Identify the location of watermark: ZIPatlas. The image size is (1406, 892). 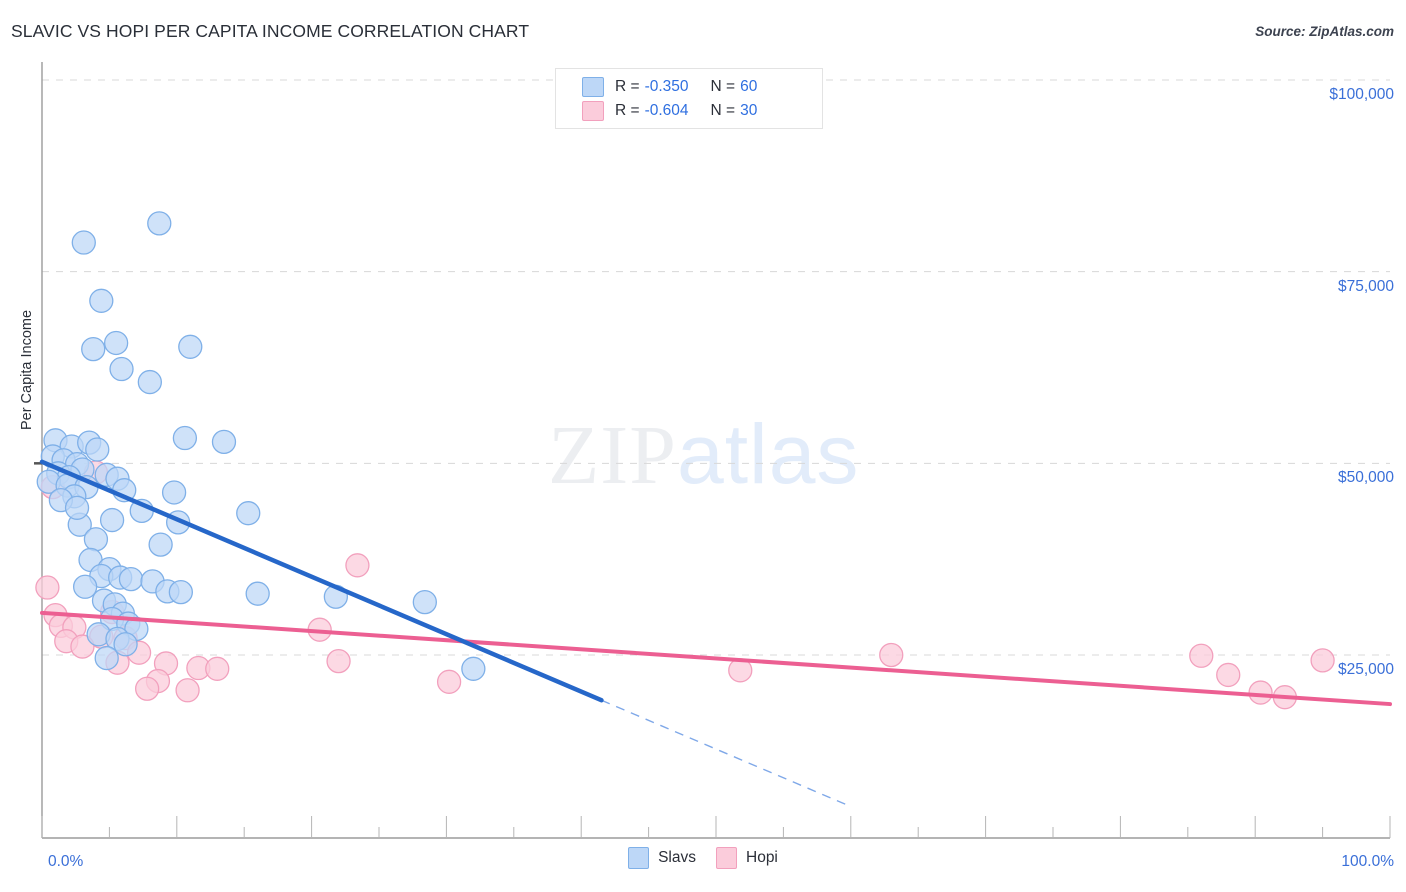
(703, 455).